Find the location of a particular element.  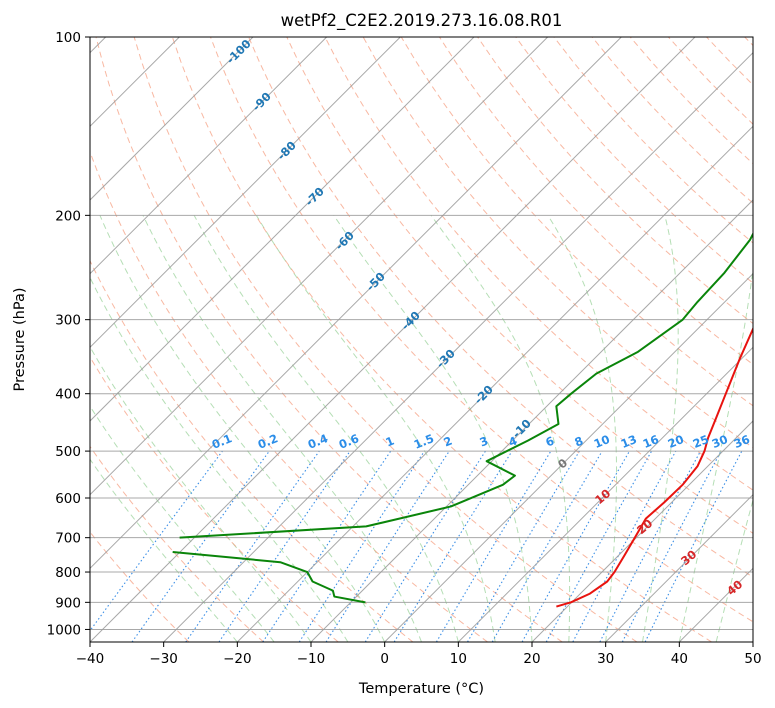

mixing-ratio-label: 2 is located at coordinates (447, 442).